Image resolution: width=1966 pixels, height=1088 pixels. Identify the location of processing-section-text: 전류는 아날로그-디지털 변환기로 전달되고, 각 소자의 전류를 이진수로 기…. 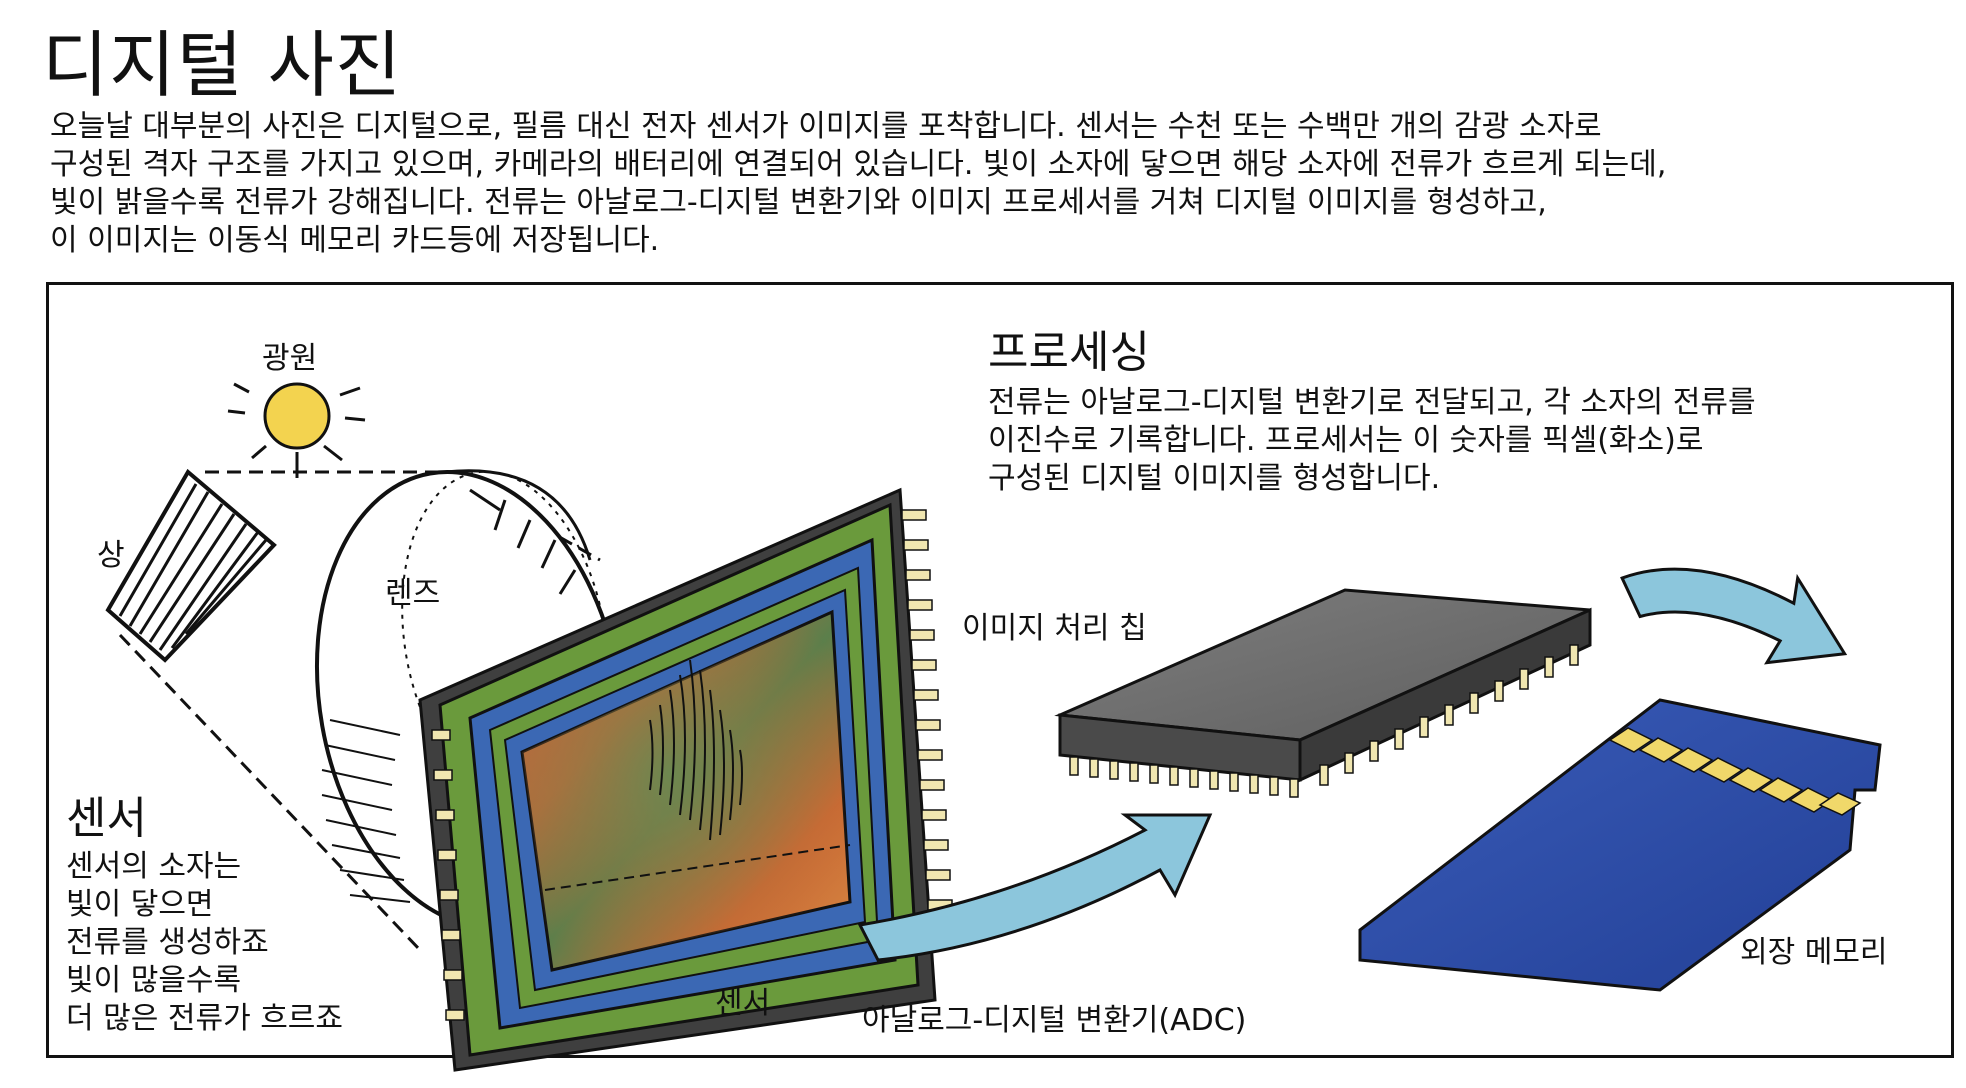
(1372, 441).